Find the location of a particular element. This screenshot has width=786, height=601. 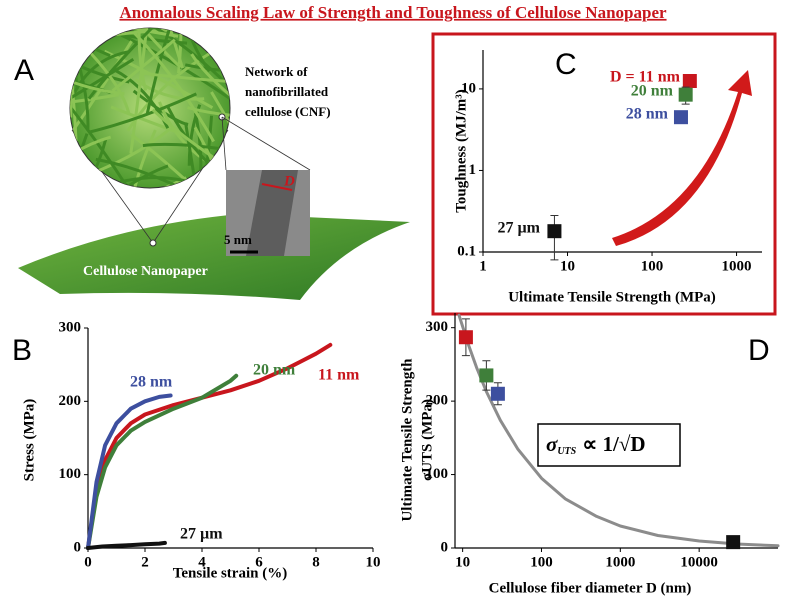

x-tick-label: 10000 is located at coordinates (699, 562).